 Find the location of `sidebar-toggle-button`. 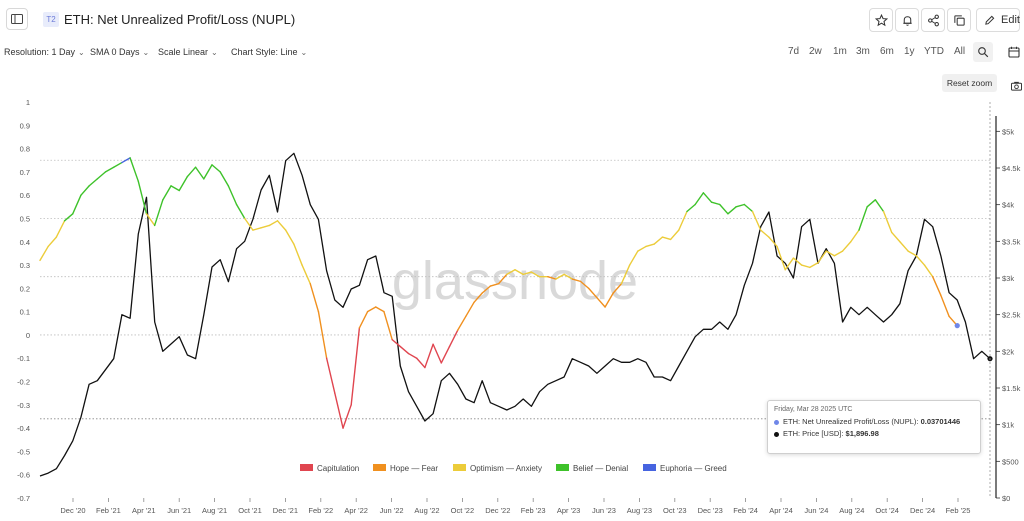

sidebar-toggle-button is located at coordinates (17, 19).